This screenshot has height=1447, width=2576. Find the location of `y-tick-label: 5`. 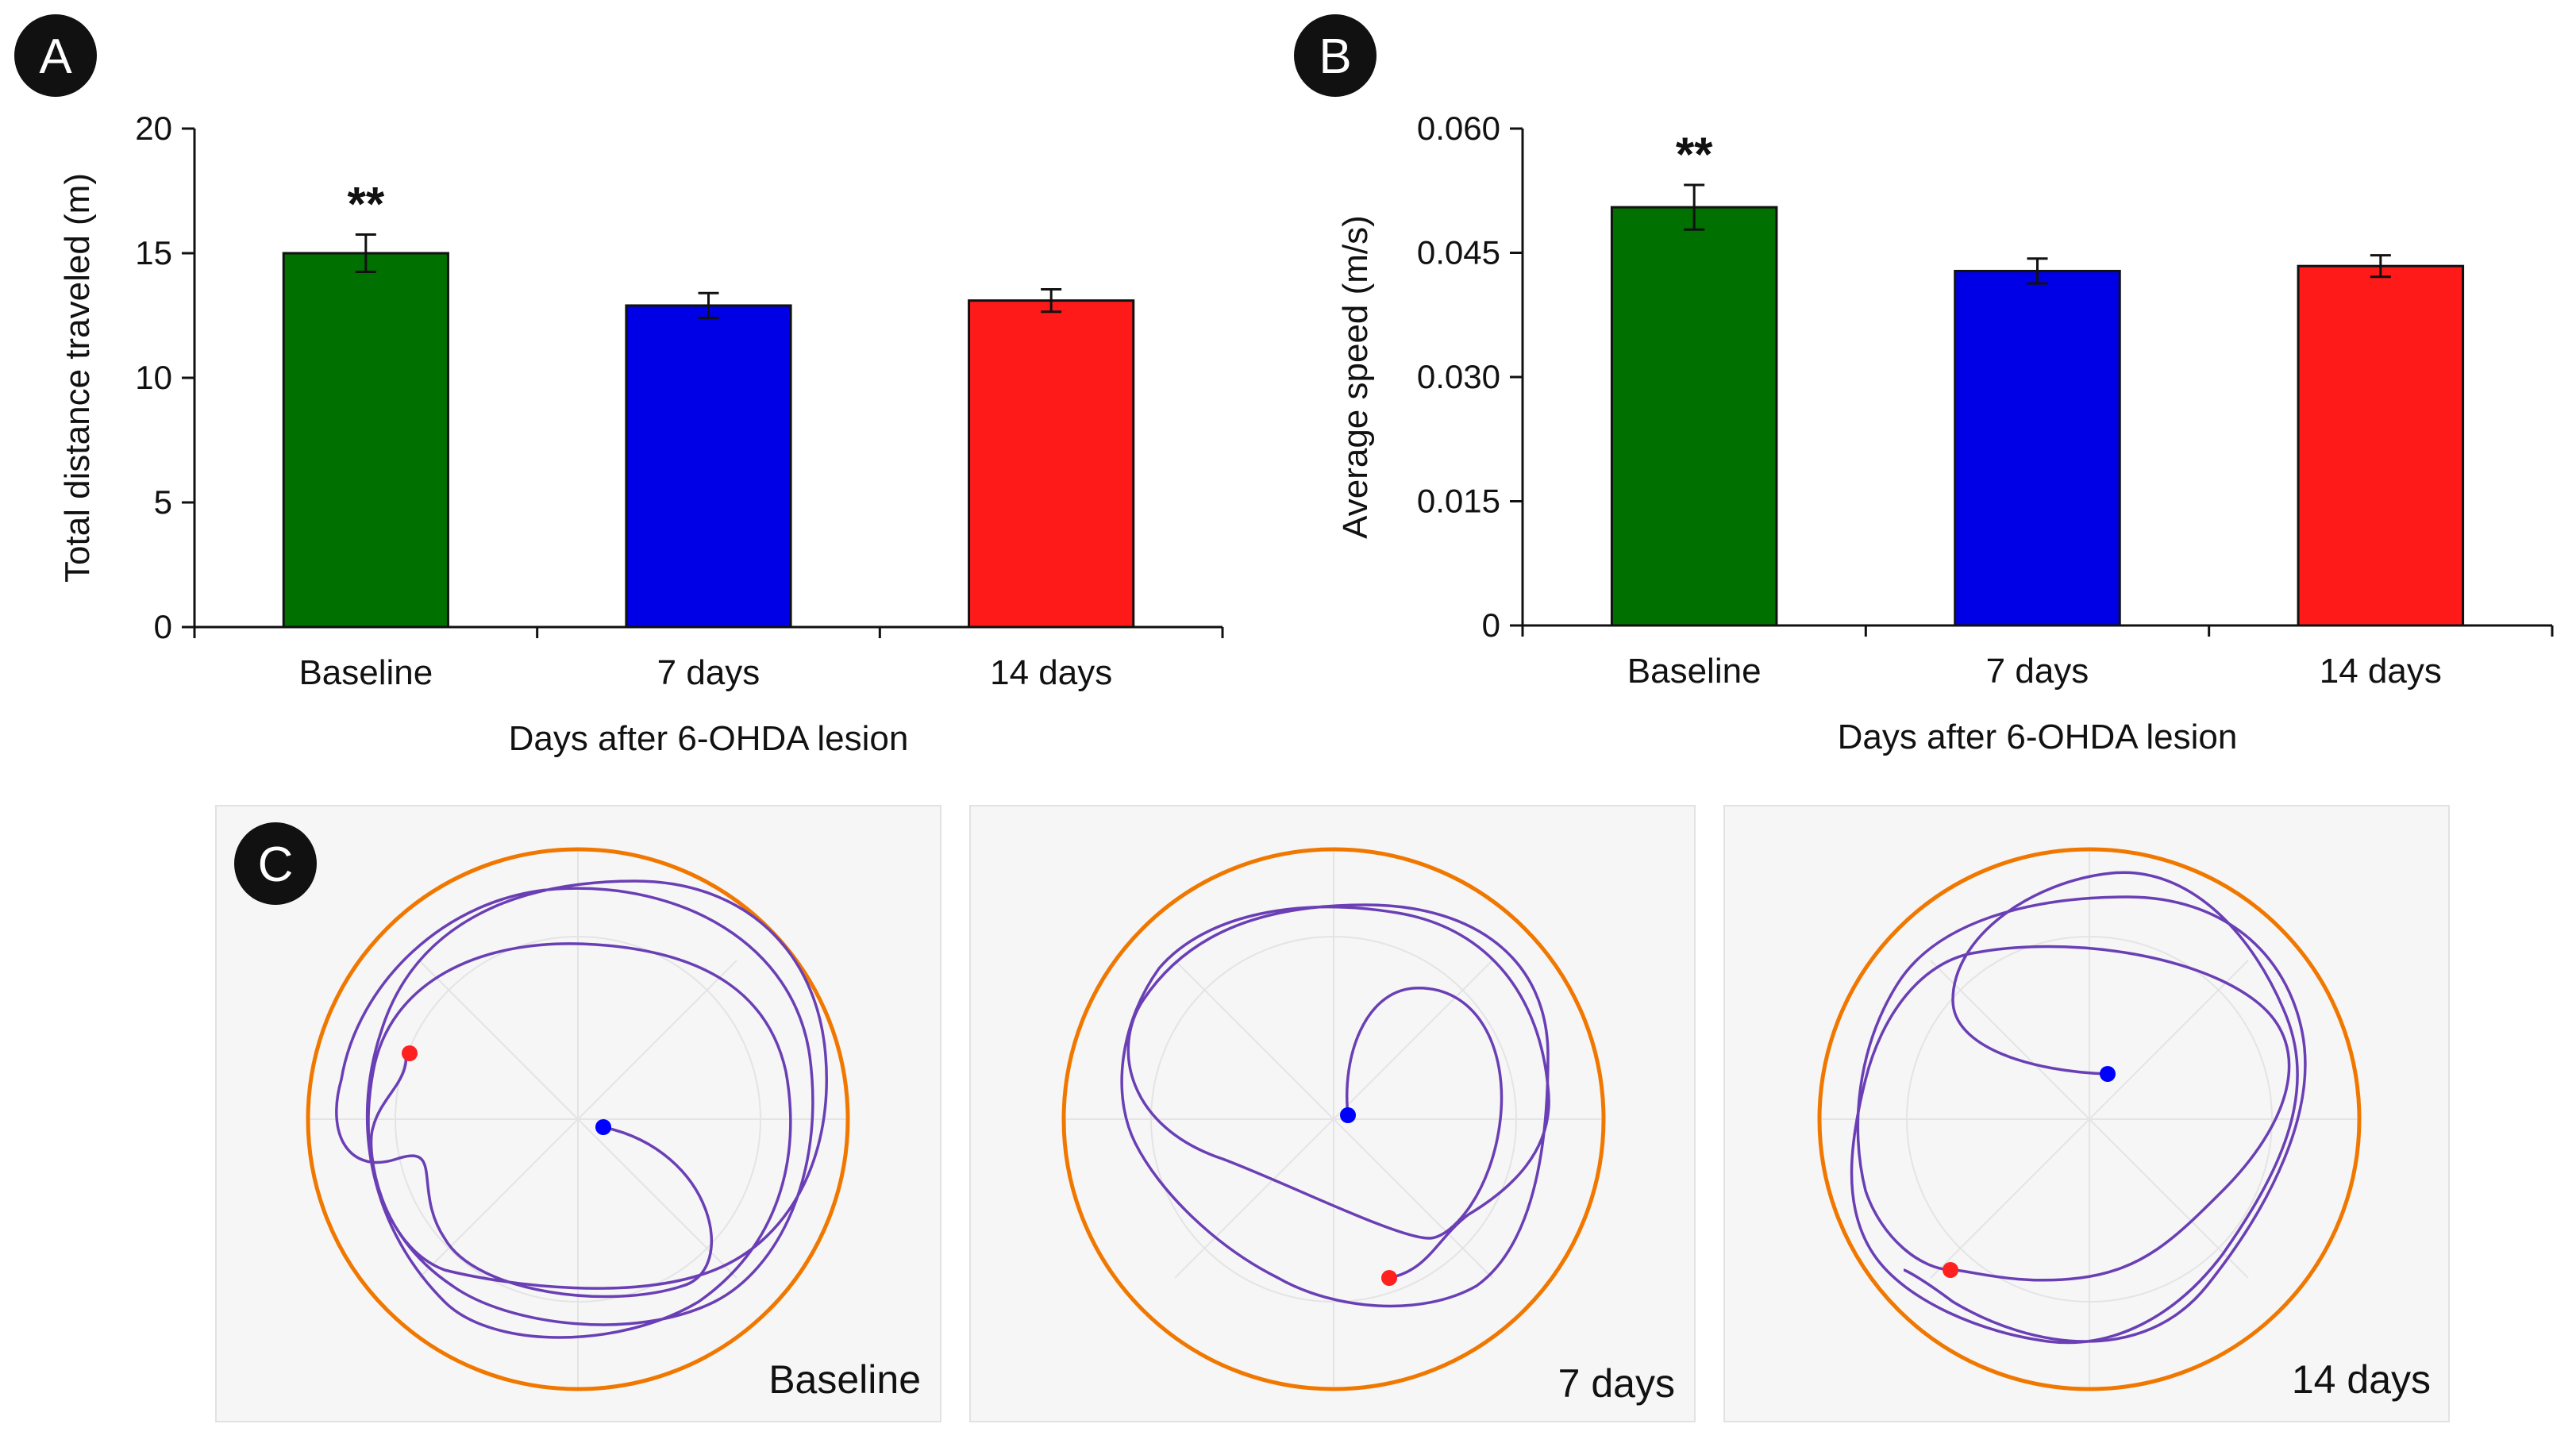

y-tick-label: 5 is located at coordinates (163, 502).